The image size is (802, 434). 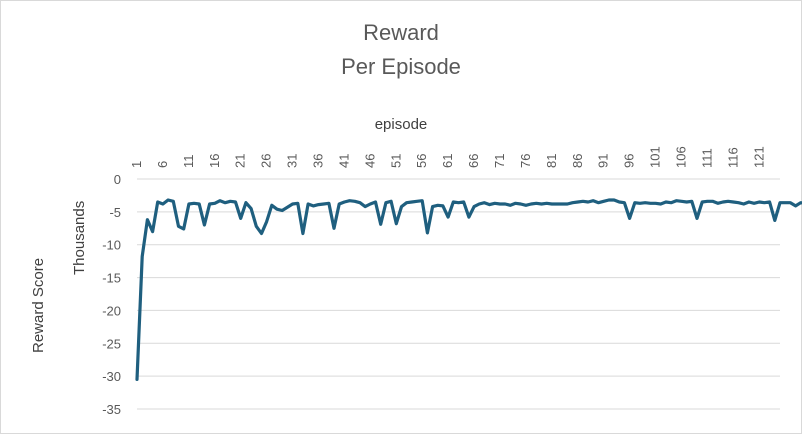 I want to click on x-tick-label: 96, so click(x=629, y=161).